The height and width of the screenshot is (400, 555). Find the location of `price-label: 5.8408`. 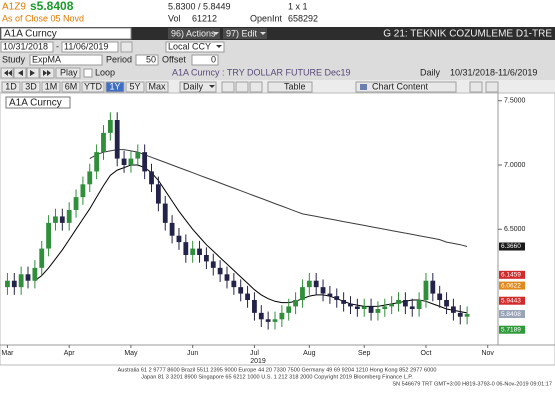

price-label: 5.8408 is located at coordinates (511, 314).